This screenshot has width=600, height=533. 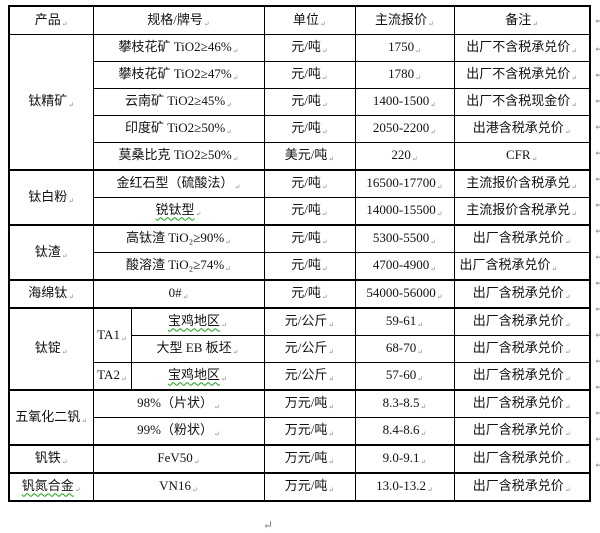 What do you see at coordinates (175, 183) in the screenshot?
I see `spec-text: 金红石型（硫酸法）` at bounding box center [175, 183].